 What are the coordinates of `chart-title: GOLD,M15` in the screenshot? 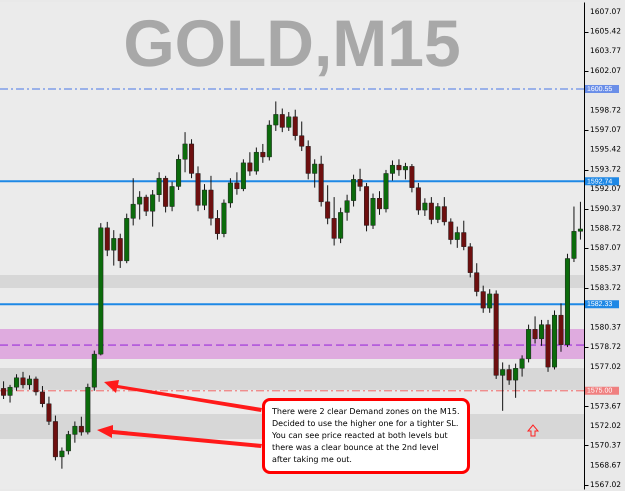 It's located at (292, 43).